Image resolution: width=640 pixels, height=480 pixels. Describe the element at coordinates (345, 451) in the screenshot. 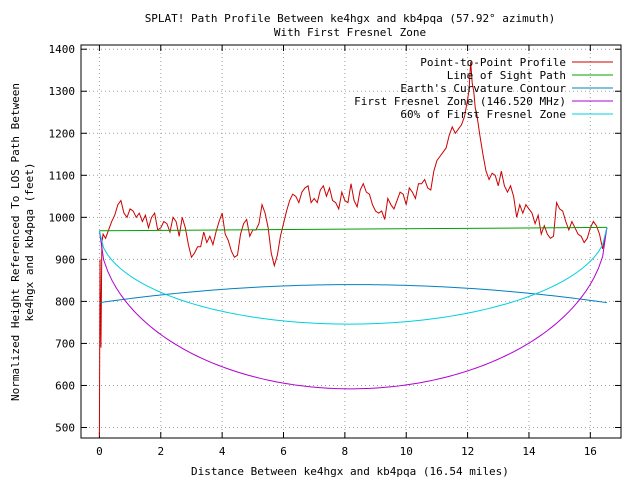

I see `x-tick-label: 8` at that location.